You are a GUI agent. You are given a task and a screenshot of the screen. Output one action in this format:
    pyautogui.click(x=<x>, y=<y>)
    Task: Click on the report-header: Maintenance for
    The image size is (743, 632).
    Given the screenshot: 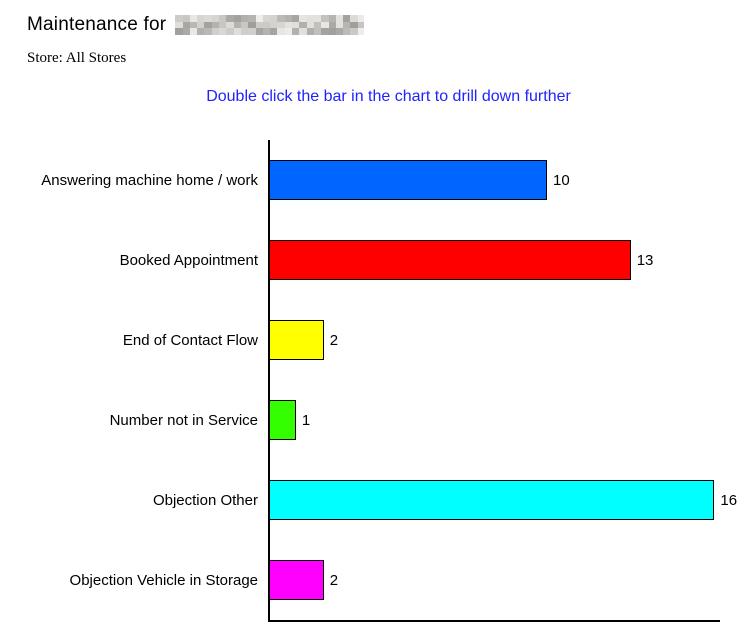 What is the action you would take?
    pyautogui.click(x=196, y=25)
    